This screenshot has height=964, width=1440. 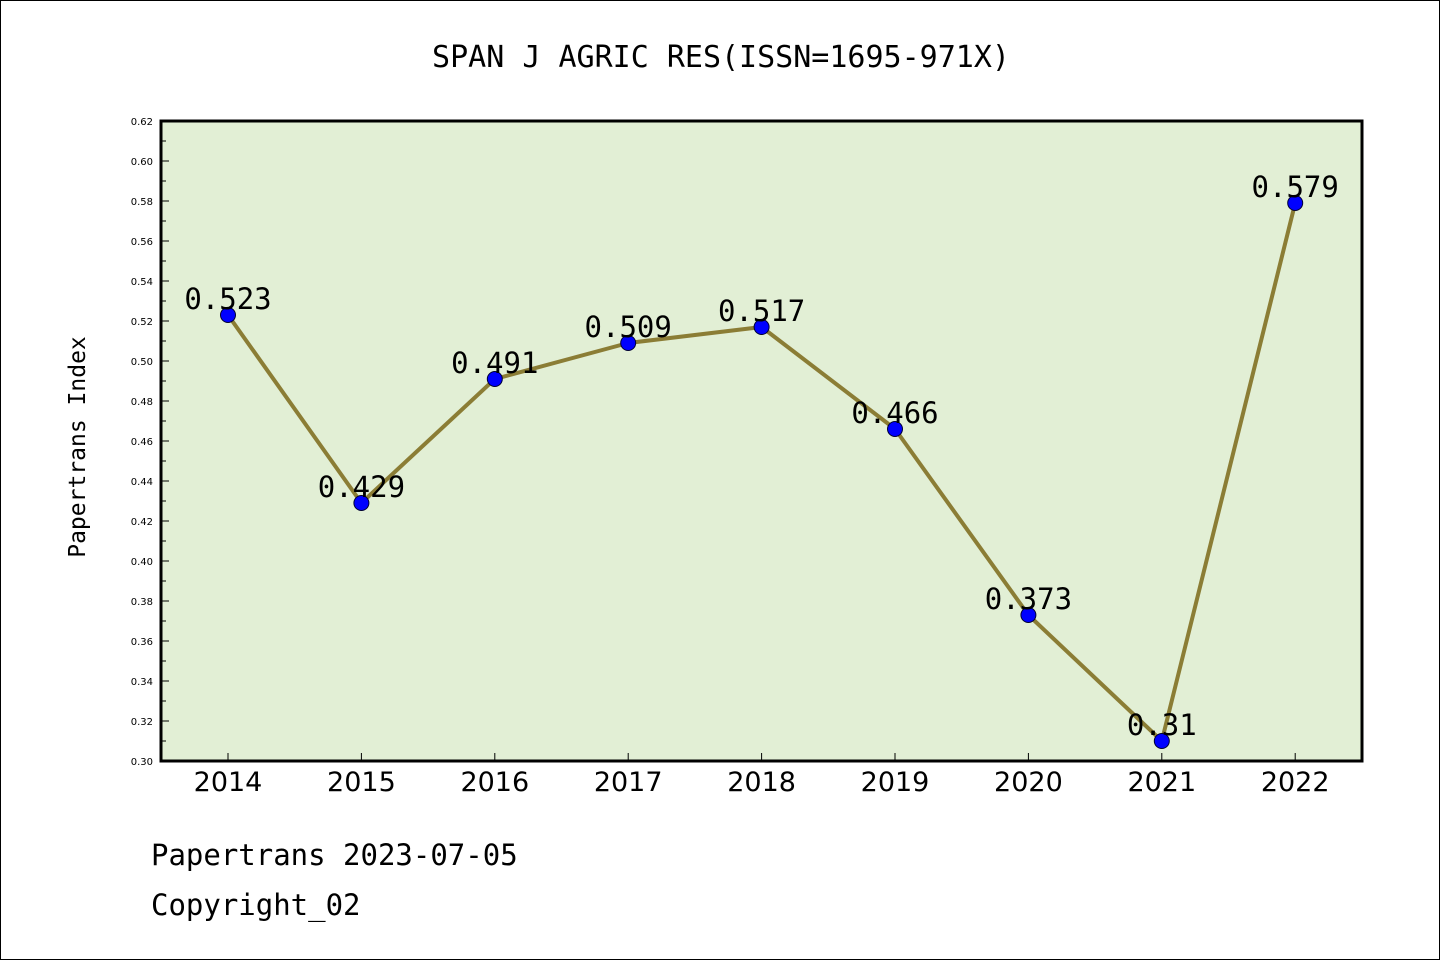 What do you see at coordinates (1028, 615) in the screenshot?
I see `data-point-2020` at bounding box center [1028, 615].